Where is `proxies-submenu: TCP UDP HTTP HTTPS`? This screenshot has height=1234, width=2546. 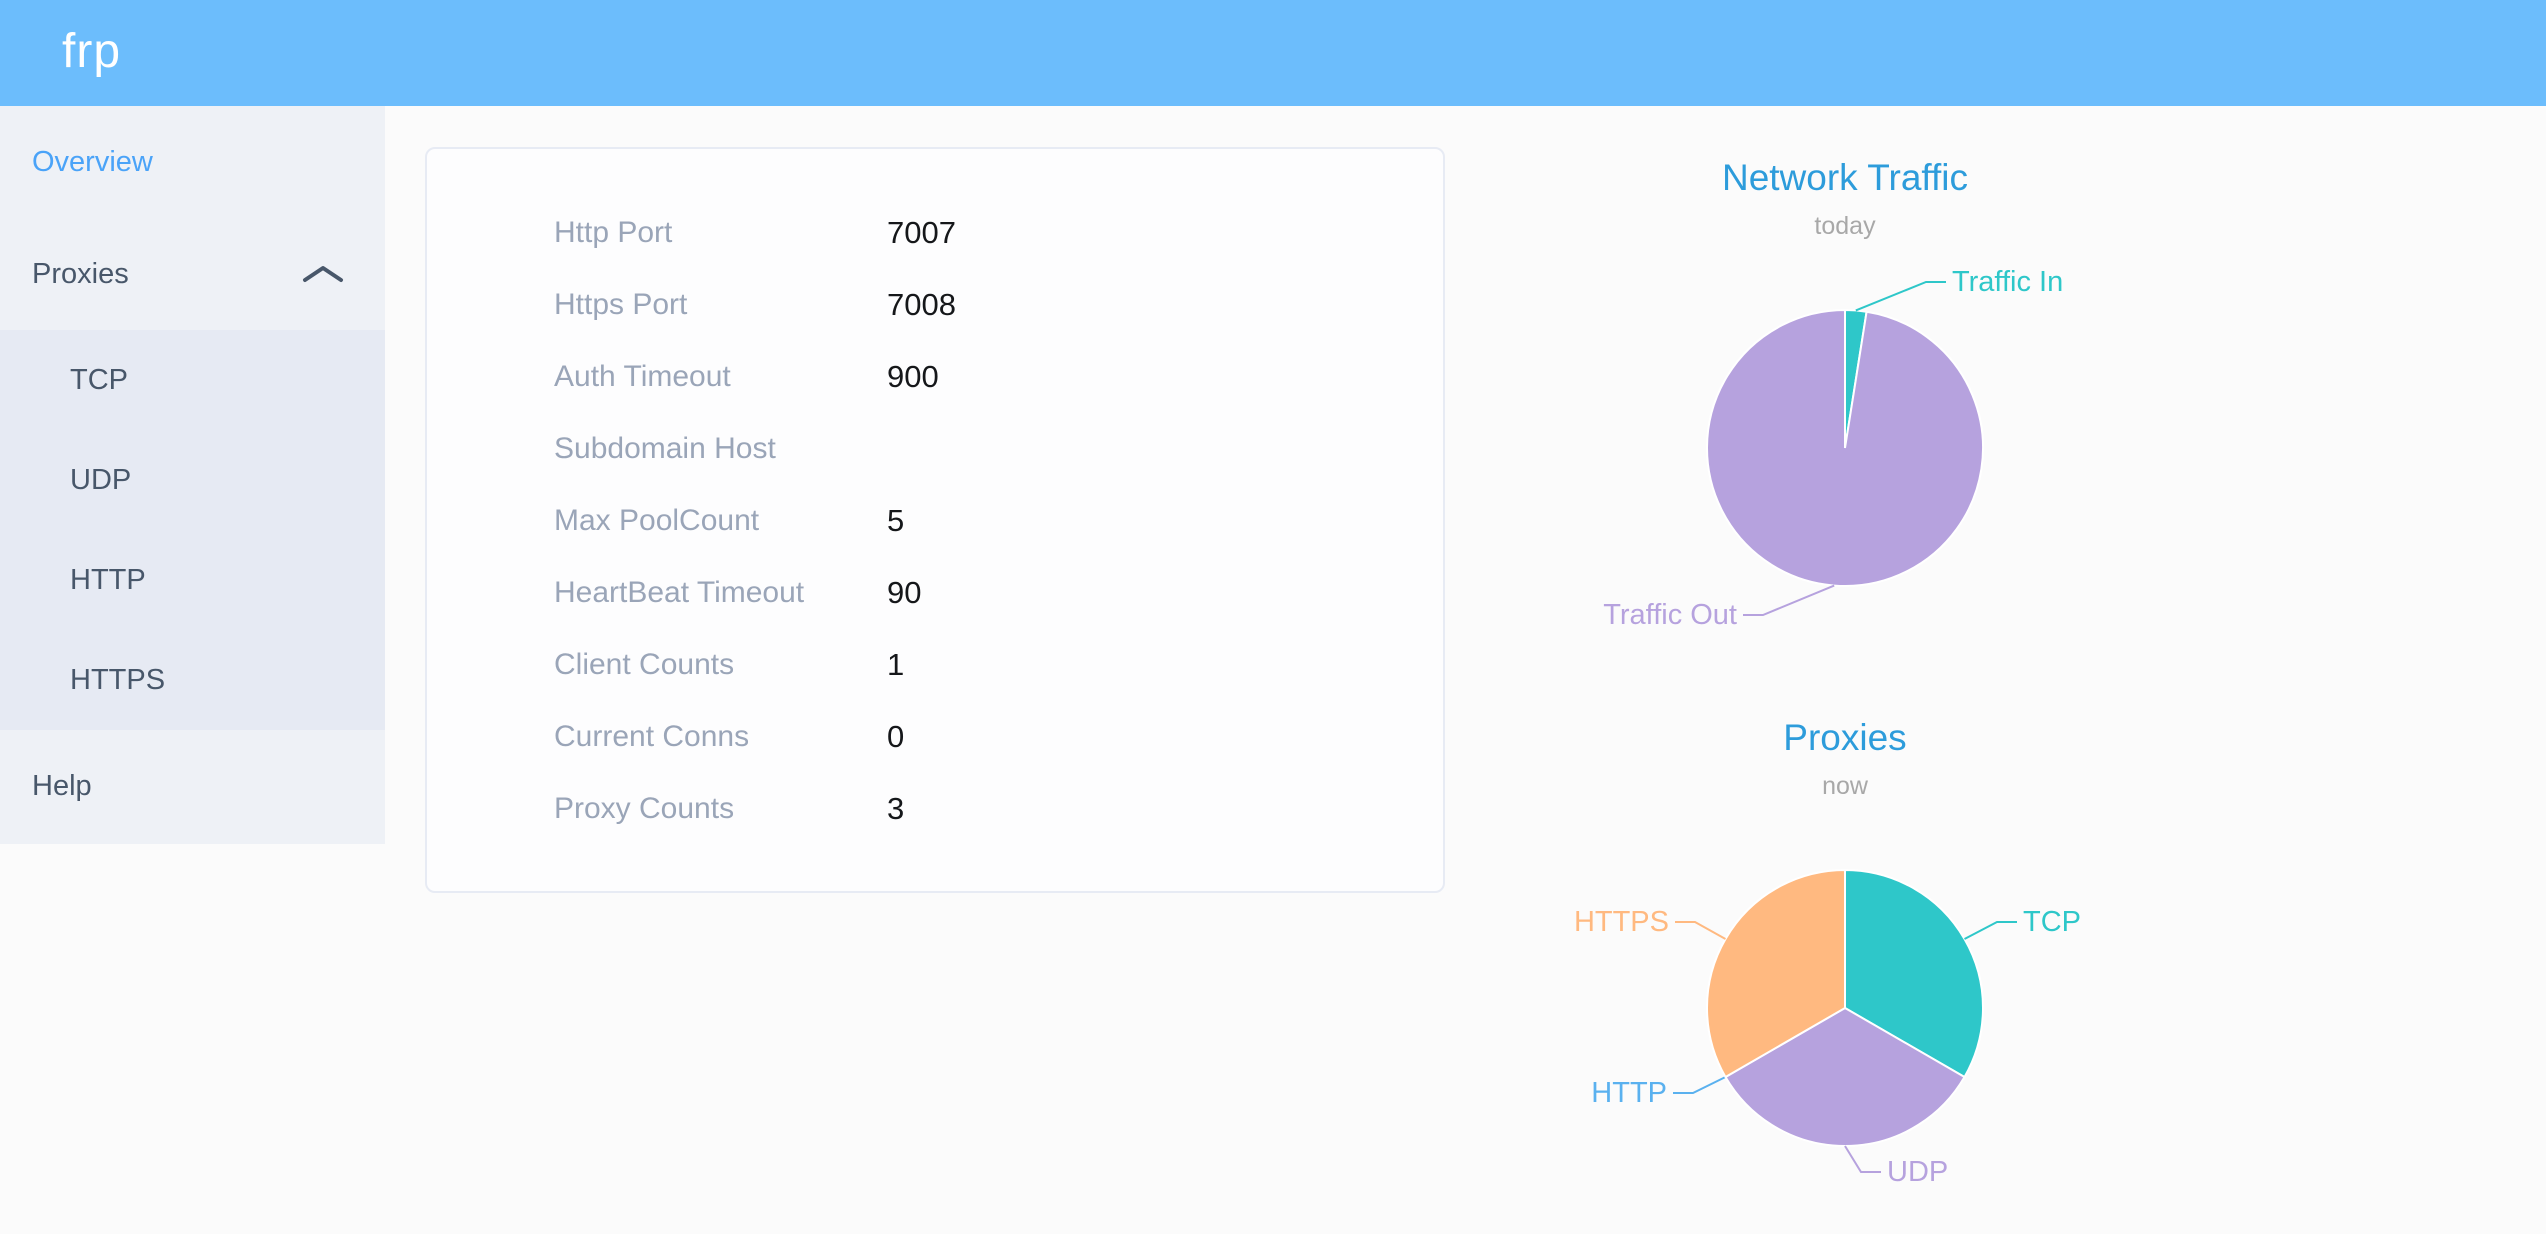
proxies-submenu: TCP UDP HTTP HTTPS is located at coordinates (192, 530).